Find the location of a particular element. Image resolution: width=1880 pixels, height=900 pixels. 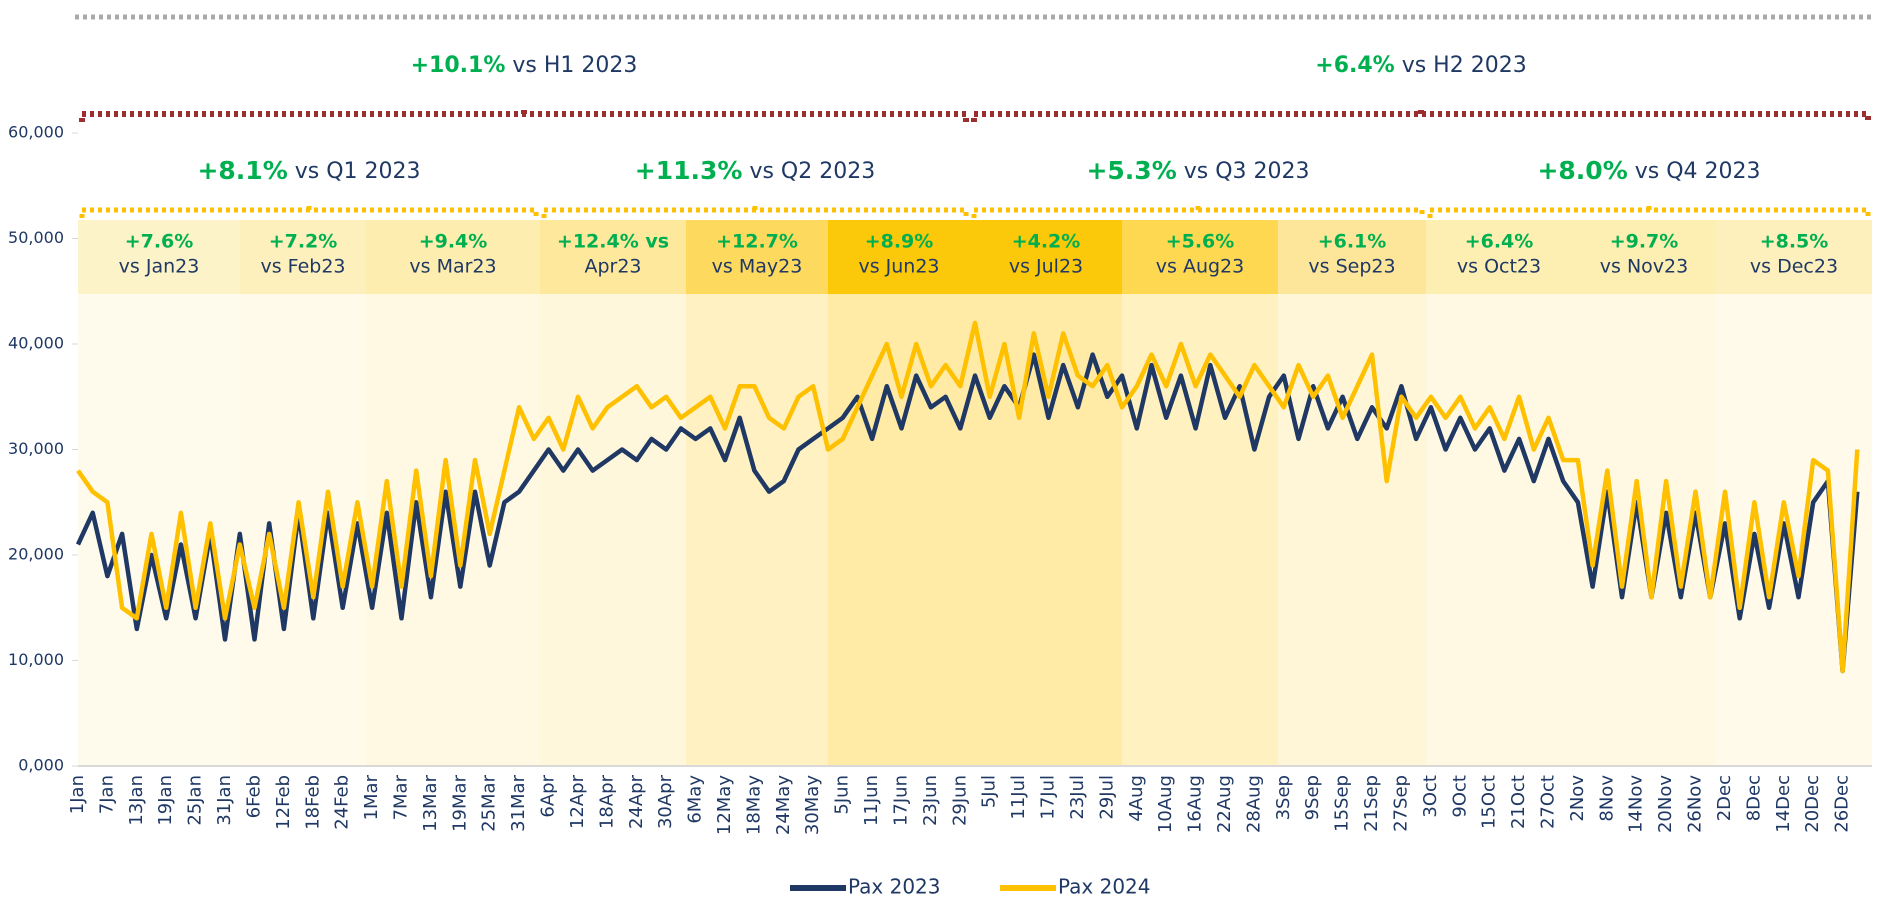

half-text: vs H2 2023 is located at coordinates (1461, 65).